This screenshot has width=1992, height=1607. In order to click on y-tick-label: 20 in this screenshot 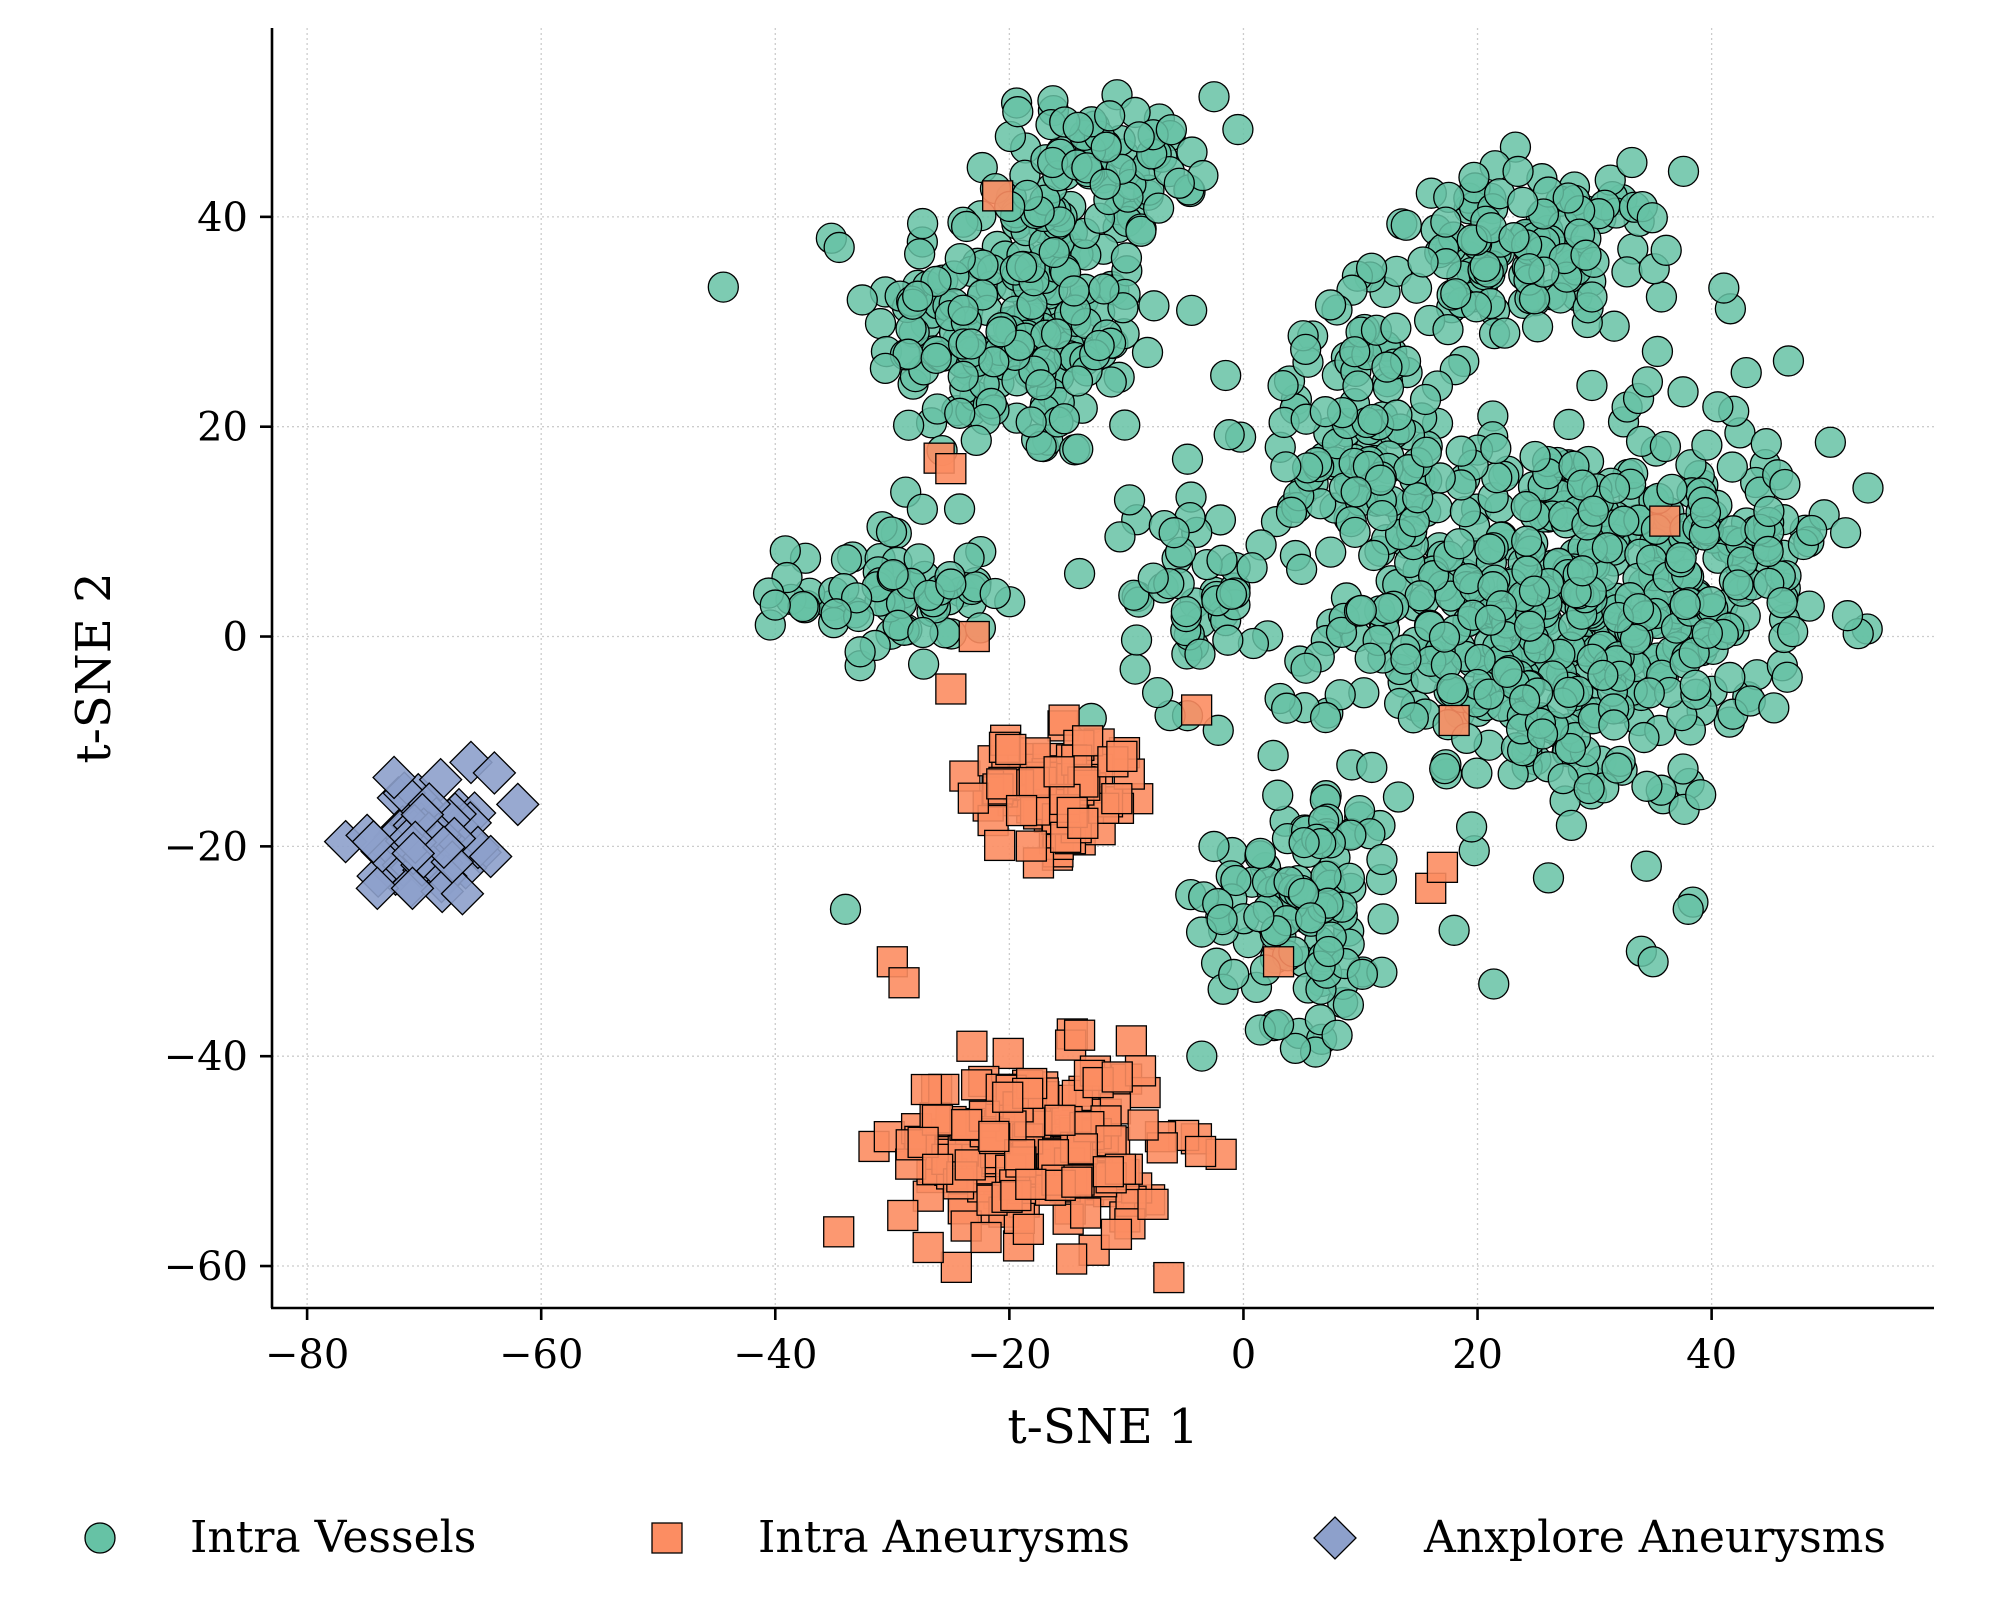, I will do `click(222, 428)`.